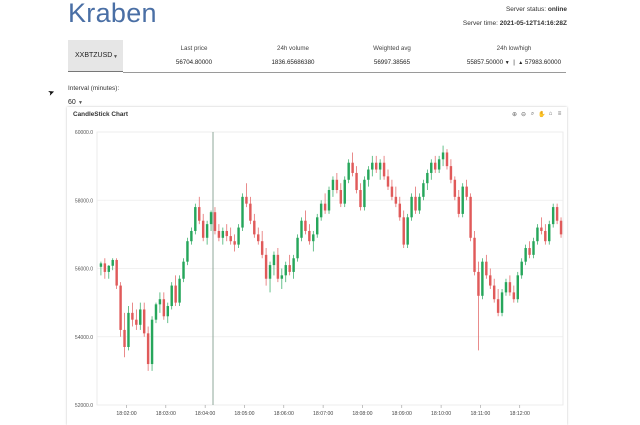  I want to click on x-tick-label: 18:02:00, so click(126, 414).